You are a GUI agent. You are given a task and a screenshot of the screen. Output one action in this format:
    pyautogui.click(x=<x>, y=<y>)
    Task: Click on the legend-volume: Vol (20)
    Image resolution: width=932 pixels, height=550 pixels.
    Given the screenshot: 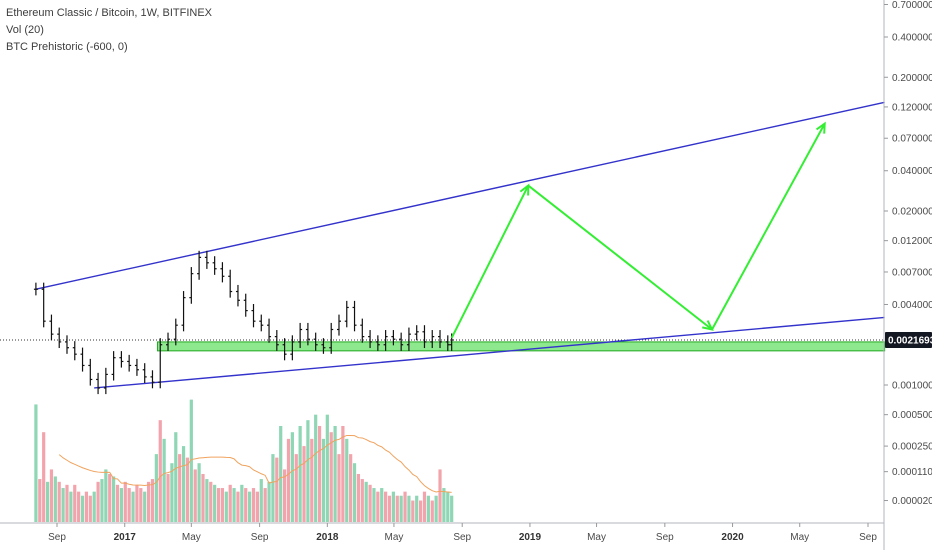 What is the action you would take?
    pyautogui.click(x=25, y=30)
    